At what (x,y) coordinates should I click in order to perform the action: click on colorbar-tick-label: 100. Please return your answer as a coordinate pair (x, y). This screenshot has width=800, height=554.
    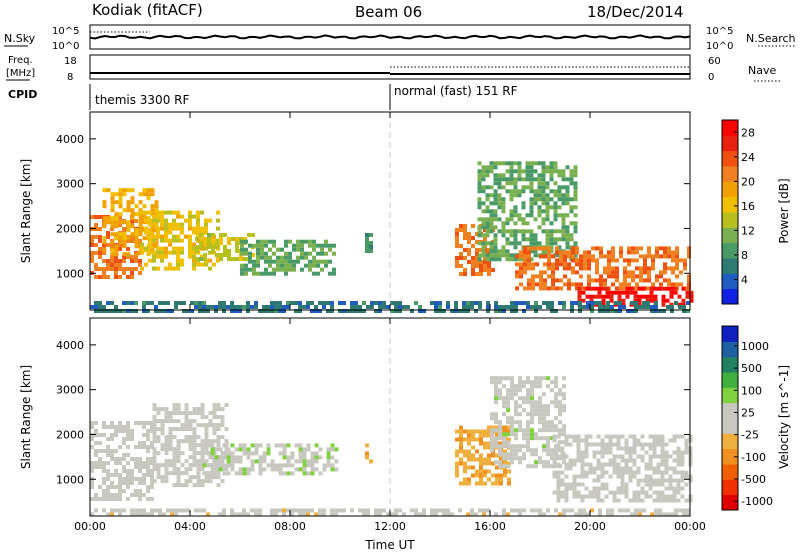
    Looking at the image, I should click on (751, 390).